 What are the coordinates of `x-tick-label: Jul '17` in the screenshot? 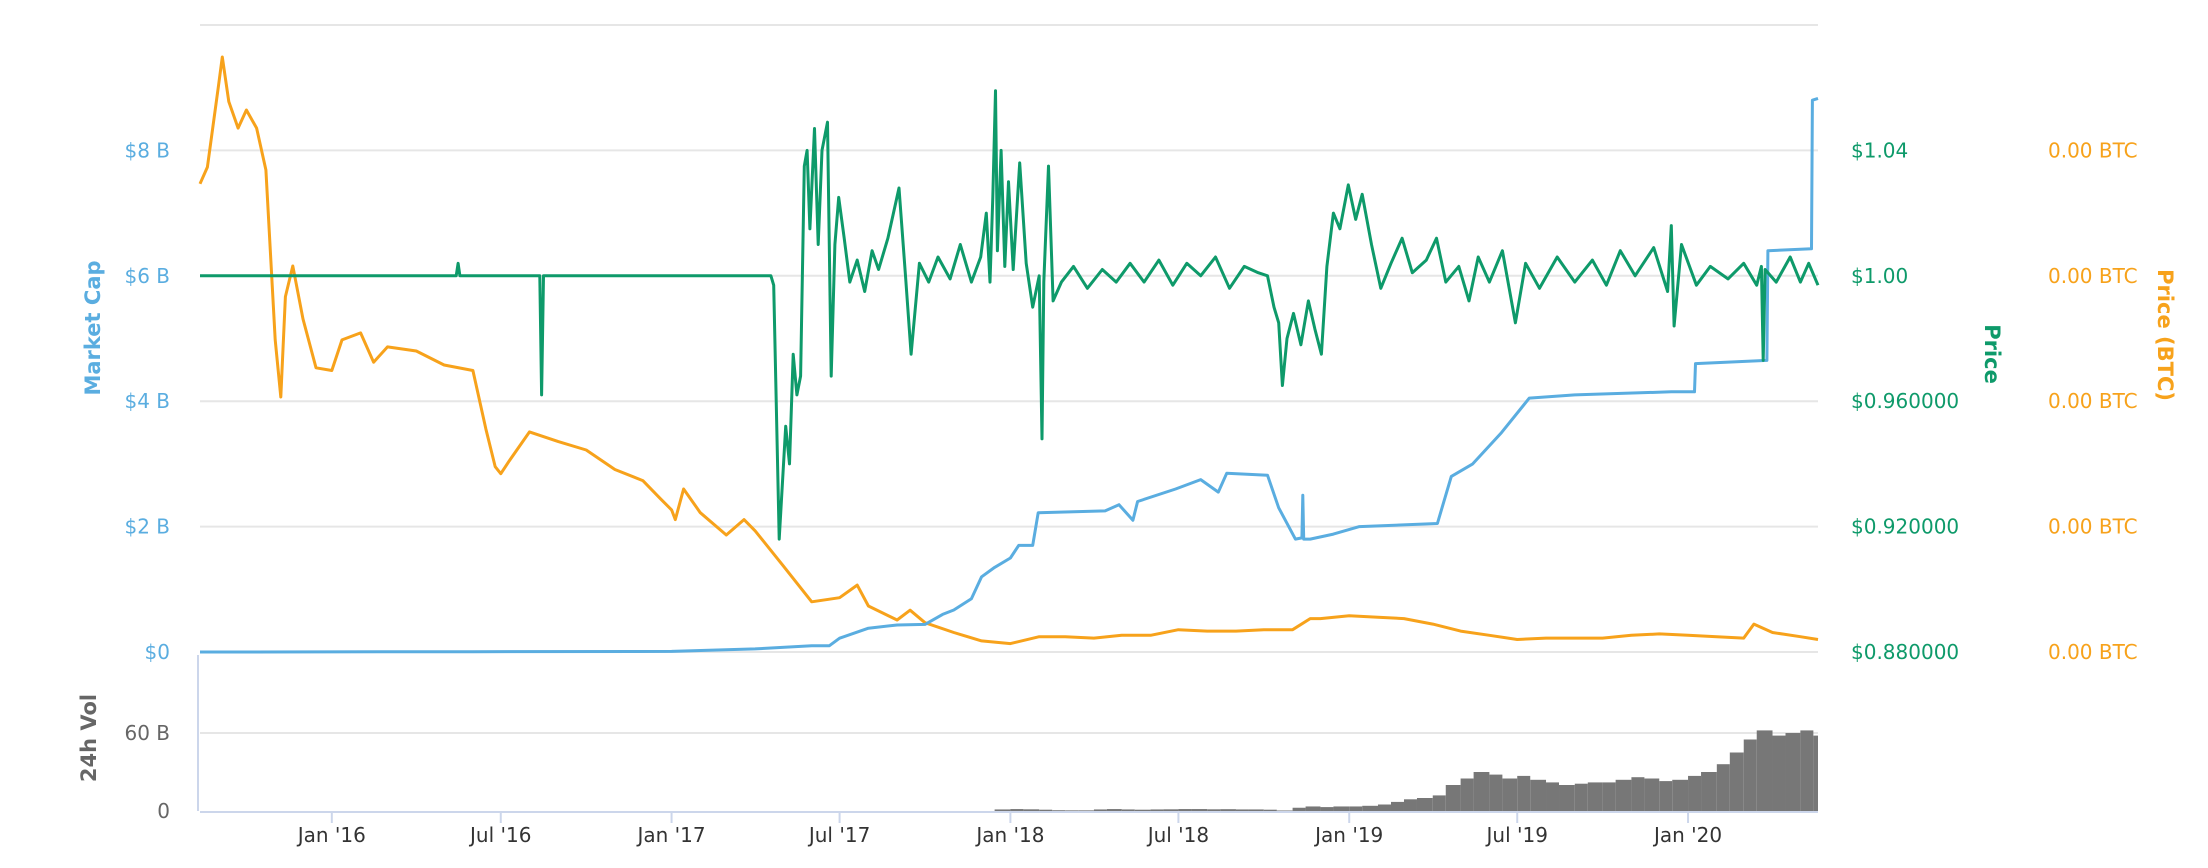 It's located at (838, 835).